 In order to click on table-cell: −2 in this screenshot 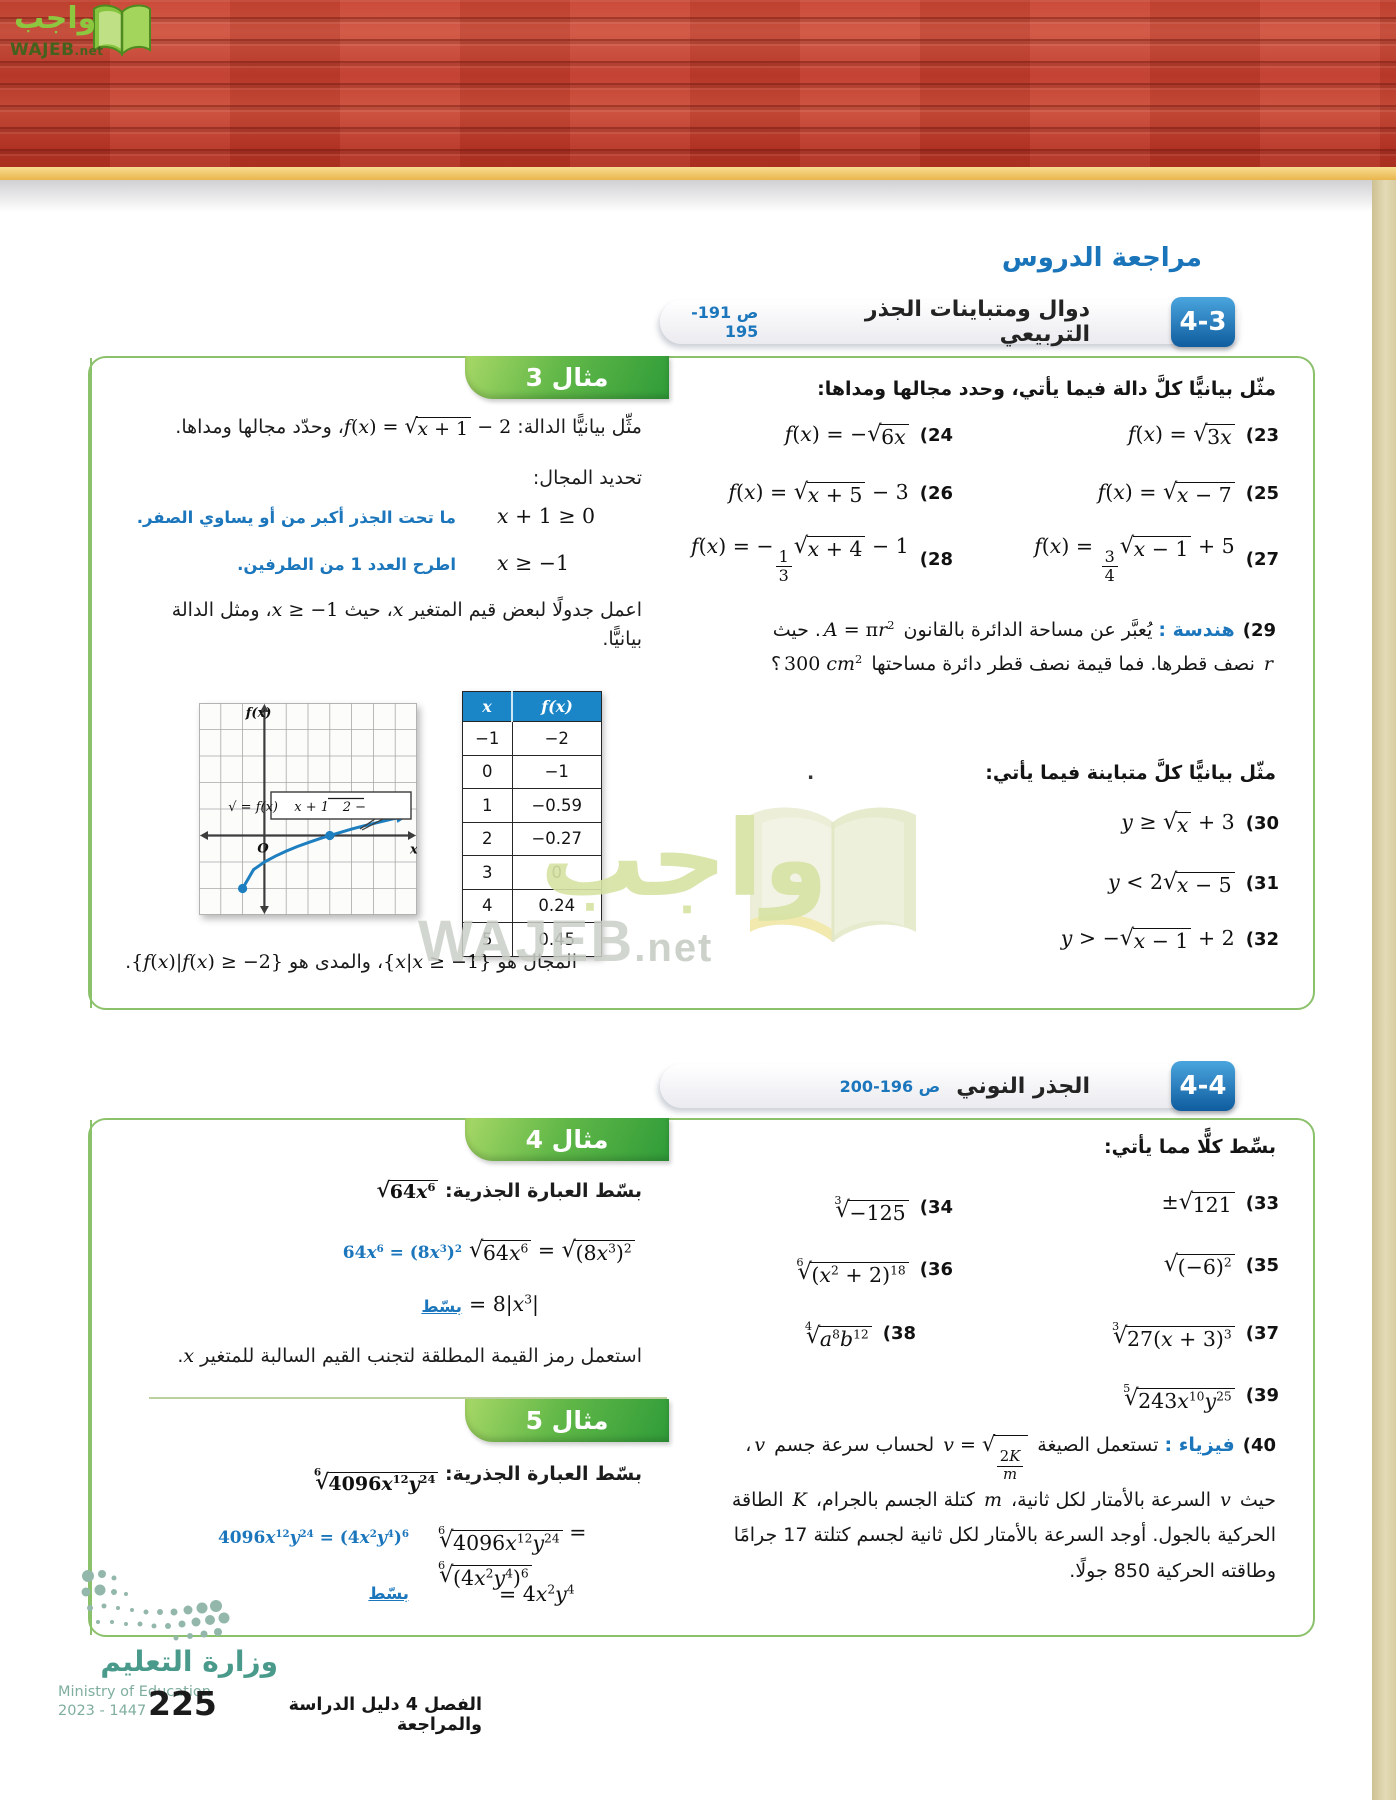, I will do `click(556, 738)`.